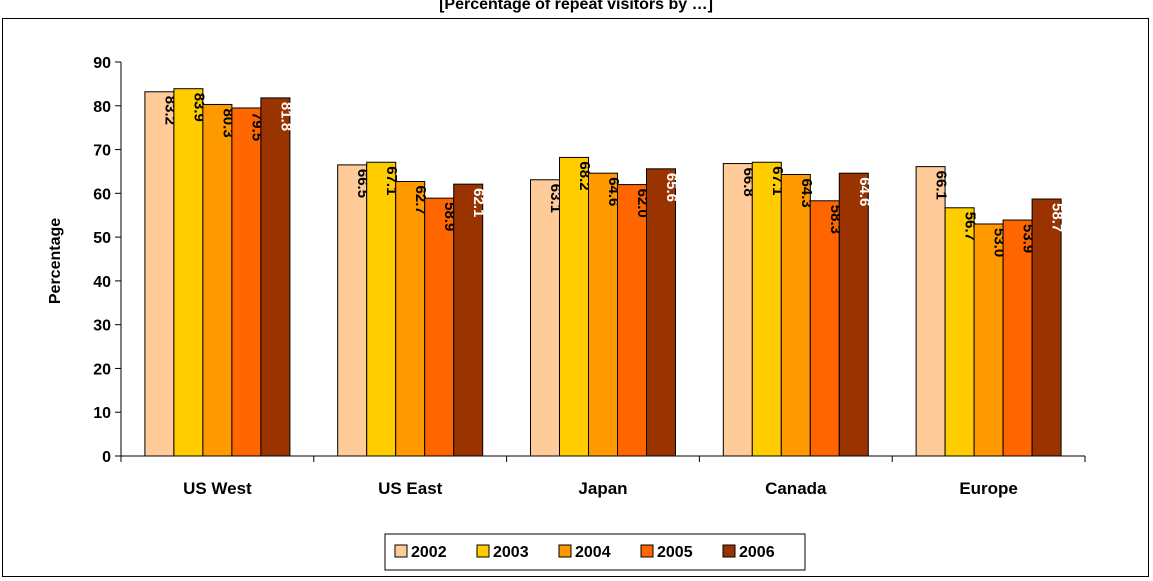 The height and width of the screenshot is (581, 1153). I want to click on y-tick-label-3: 30, so click(102, 326).